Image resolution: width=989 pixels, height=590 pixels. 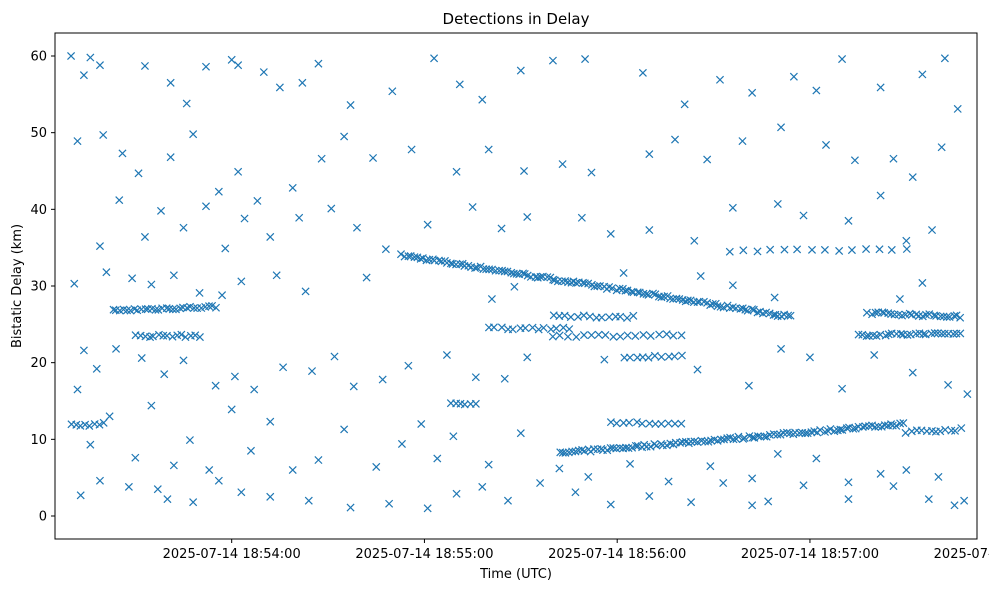 I want to click on x-tick-label: 2025-07-14 18:58:00, so click(x=961, y=554).